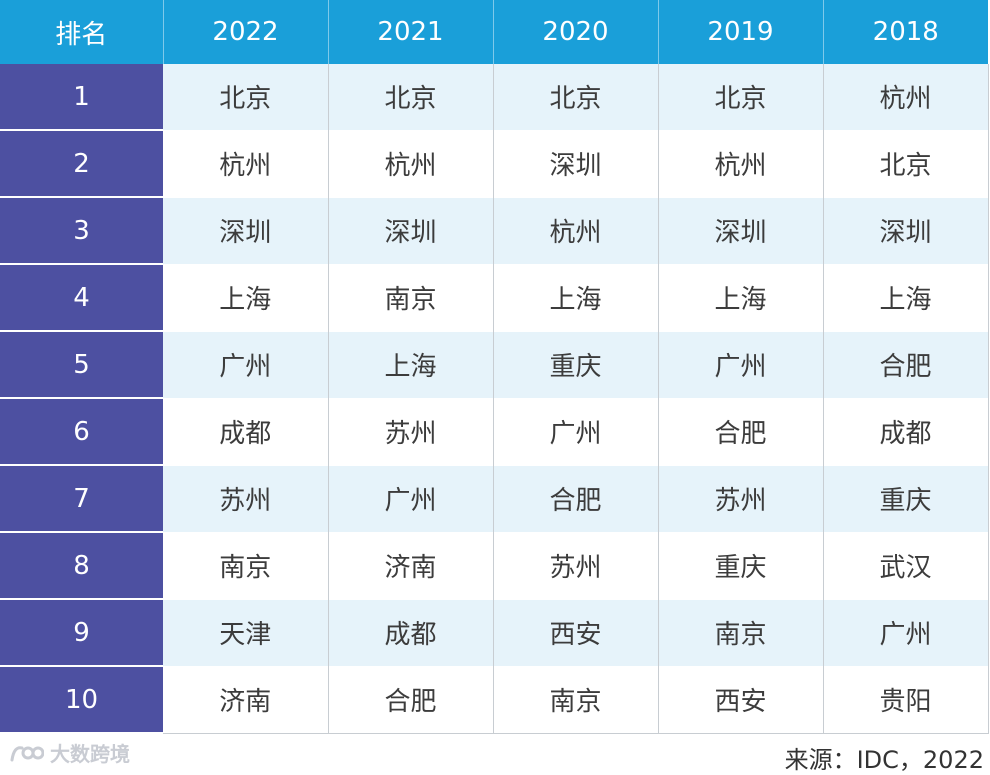  I want to click on header-year: 2022, so click(246, 32).